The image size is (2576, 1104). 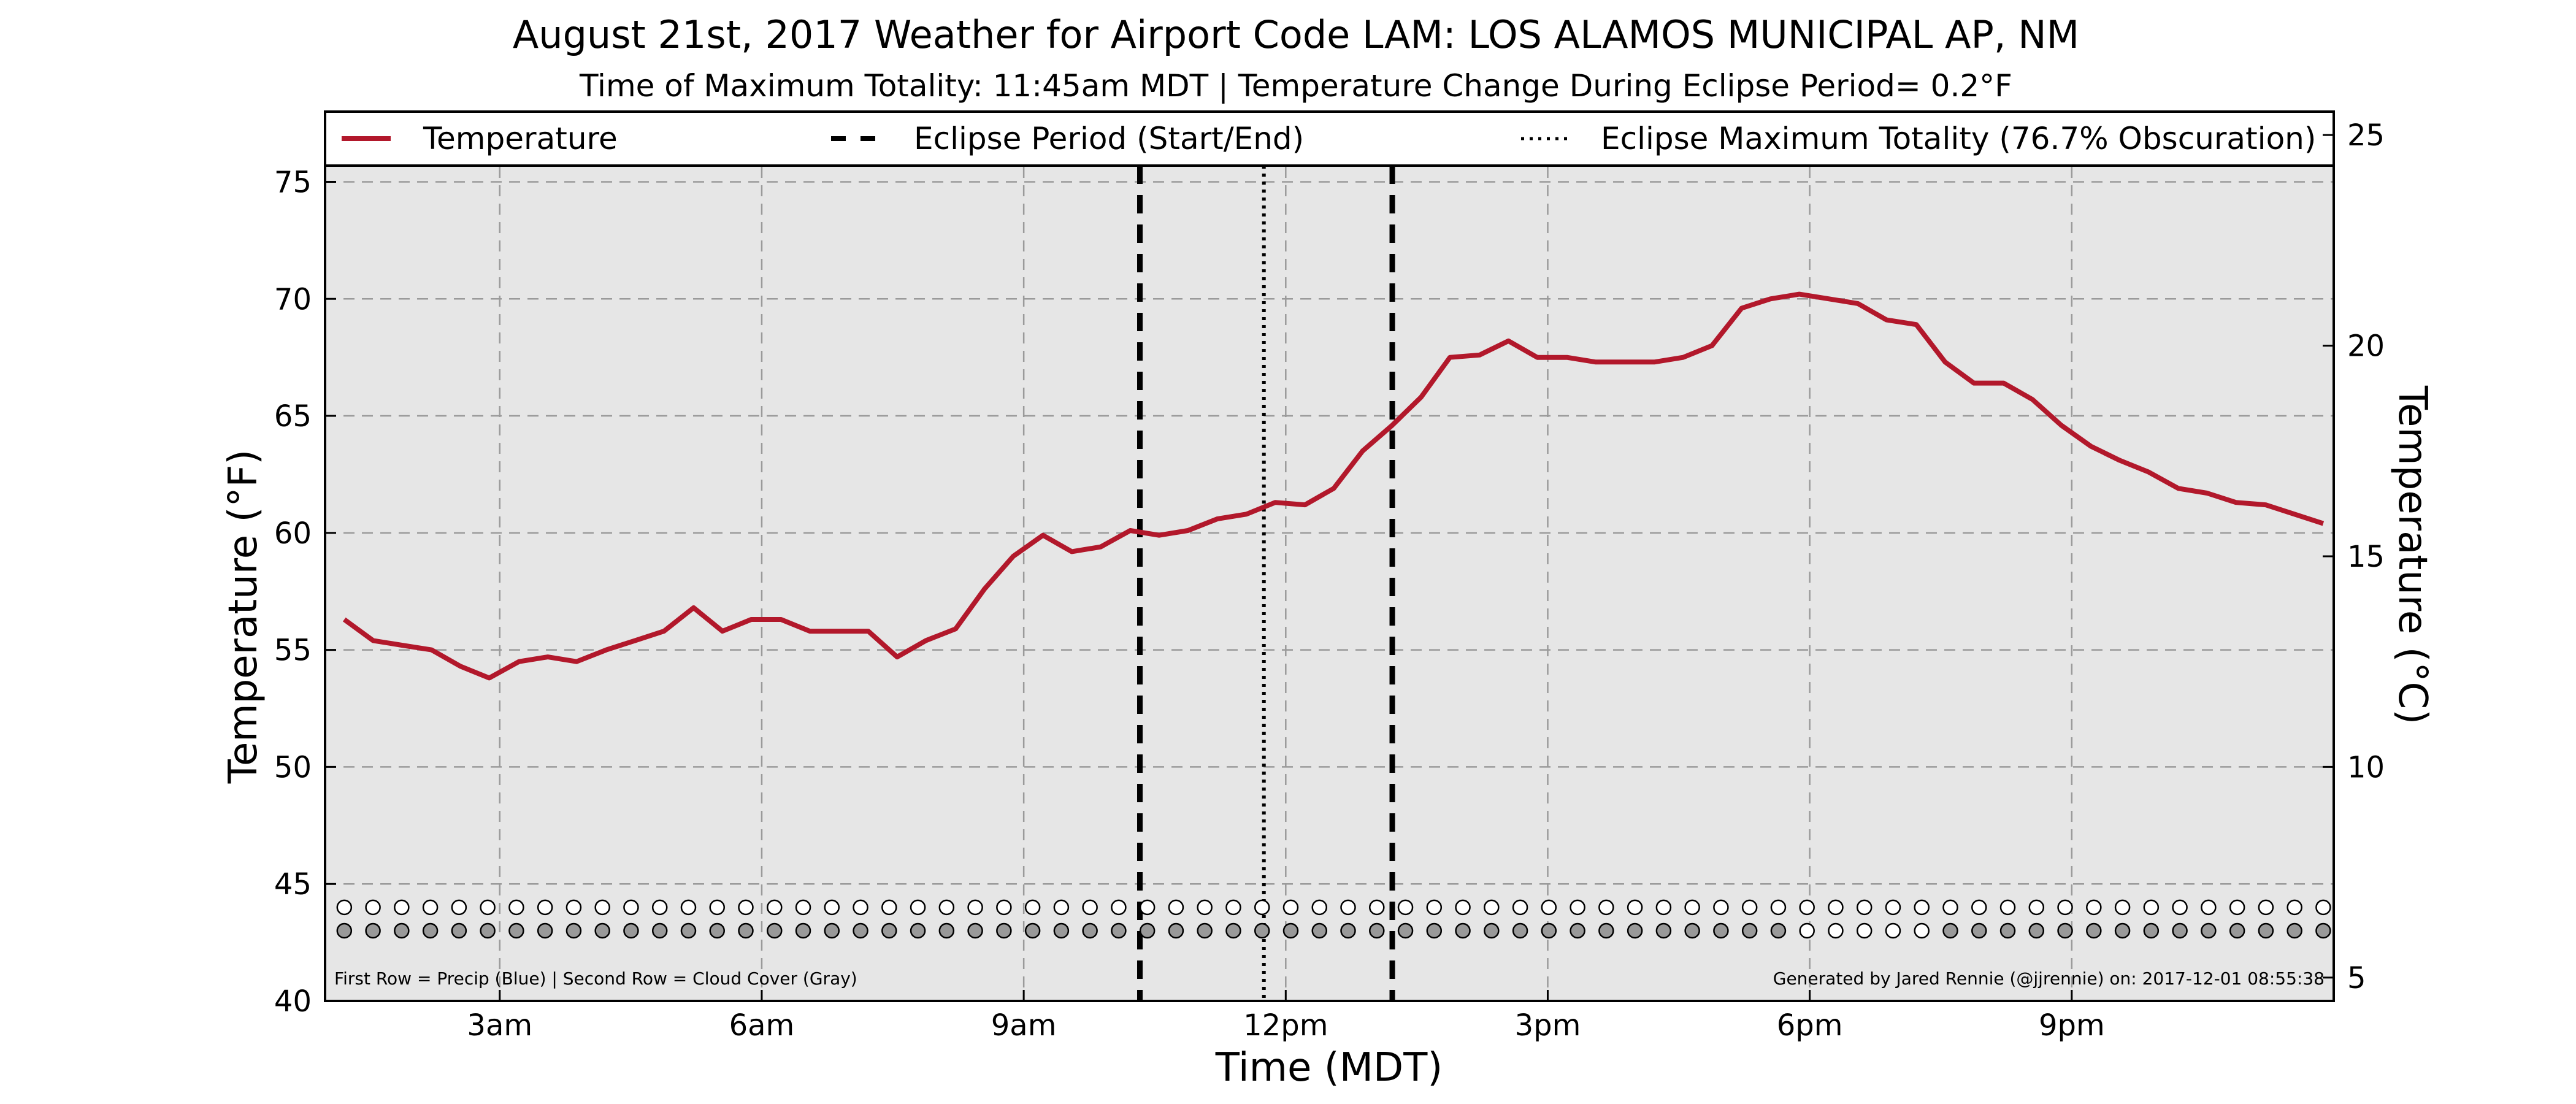 I want to click on precip-cloud-rows, so click(x=1333, y=919).